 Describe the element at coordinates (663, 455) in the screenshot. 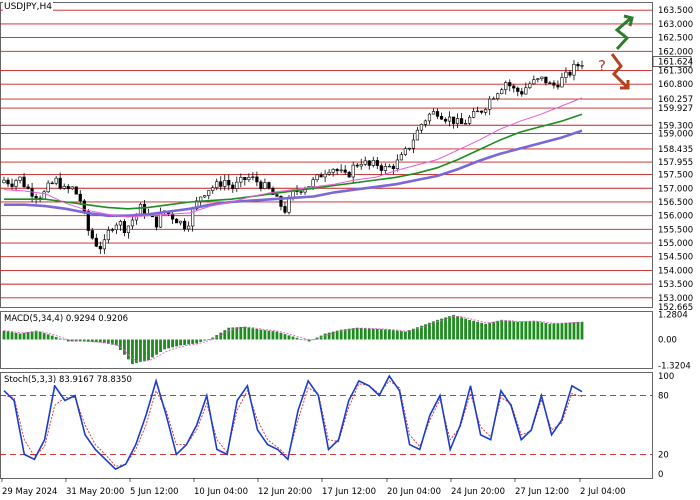

I see `stoch-y-tick-label: 20` at that location.